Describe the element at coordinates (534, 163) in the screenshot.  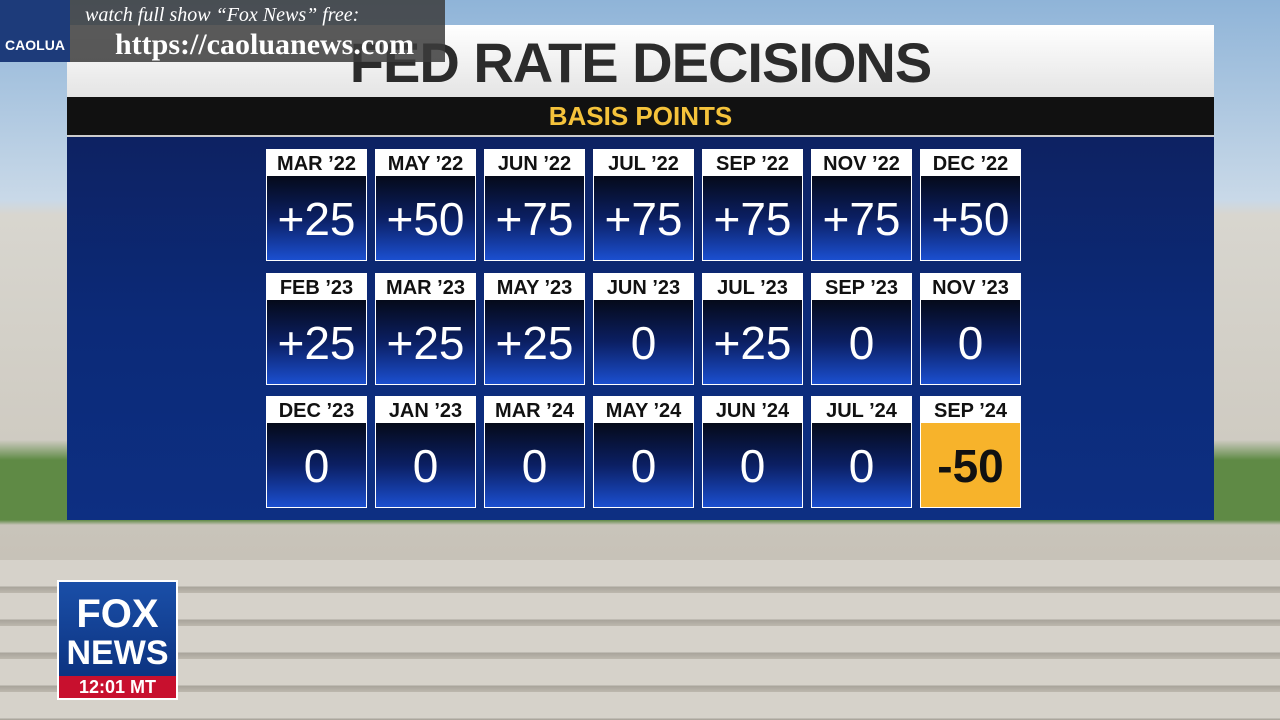
I see `cell-date: JUN ’22` at that location.